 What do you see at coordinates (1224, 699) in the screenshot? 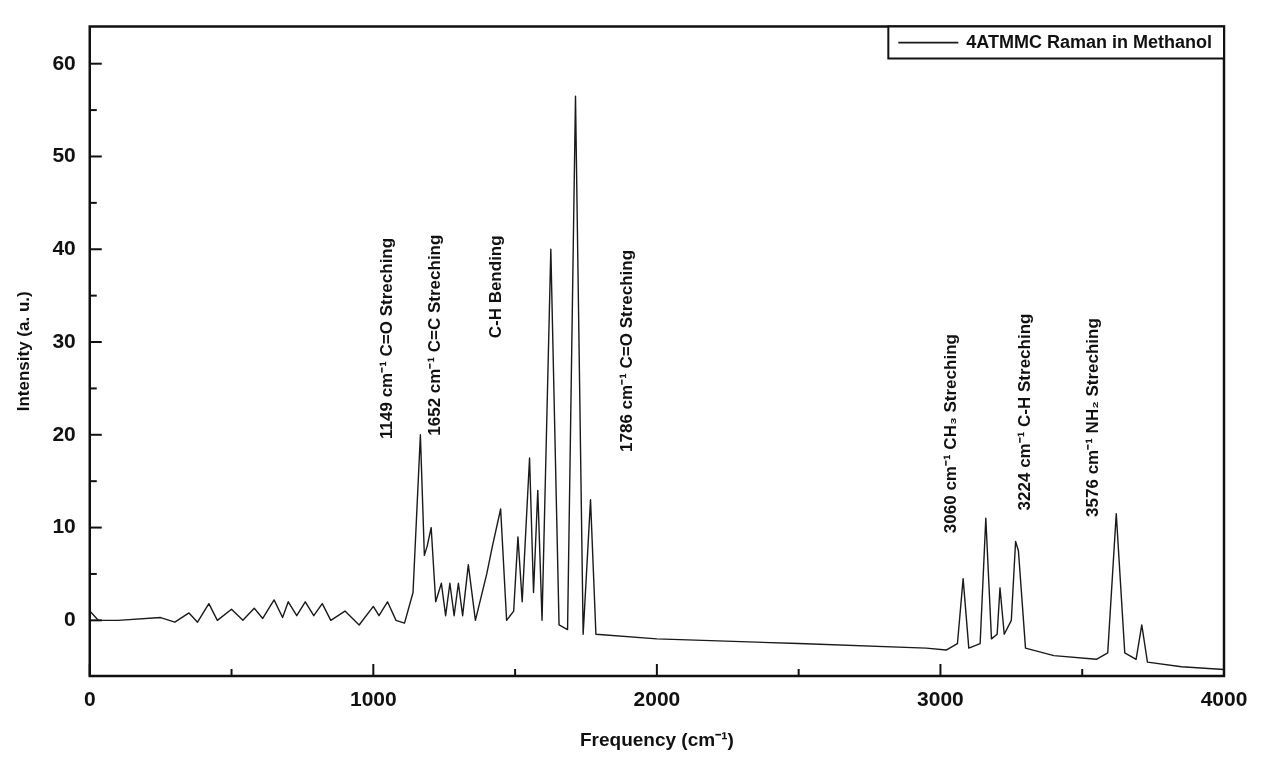
I see `x-tick-label: 4000` at bounding box center [1224, 699].